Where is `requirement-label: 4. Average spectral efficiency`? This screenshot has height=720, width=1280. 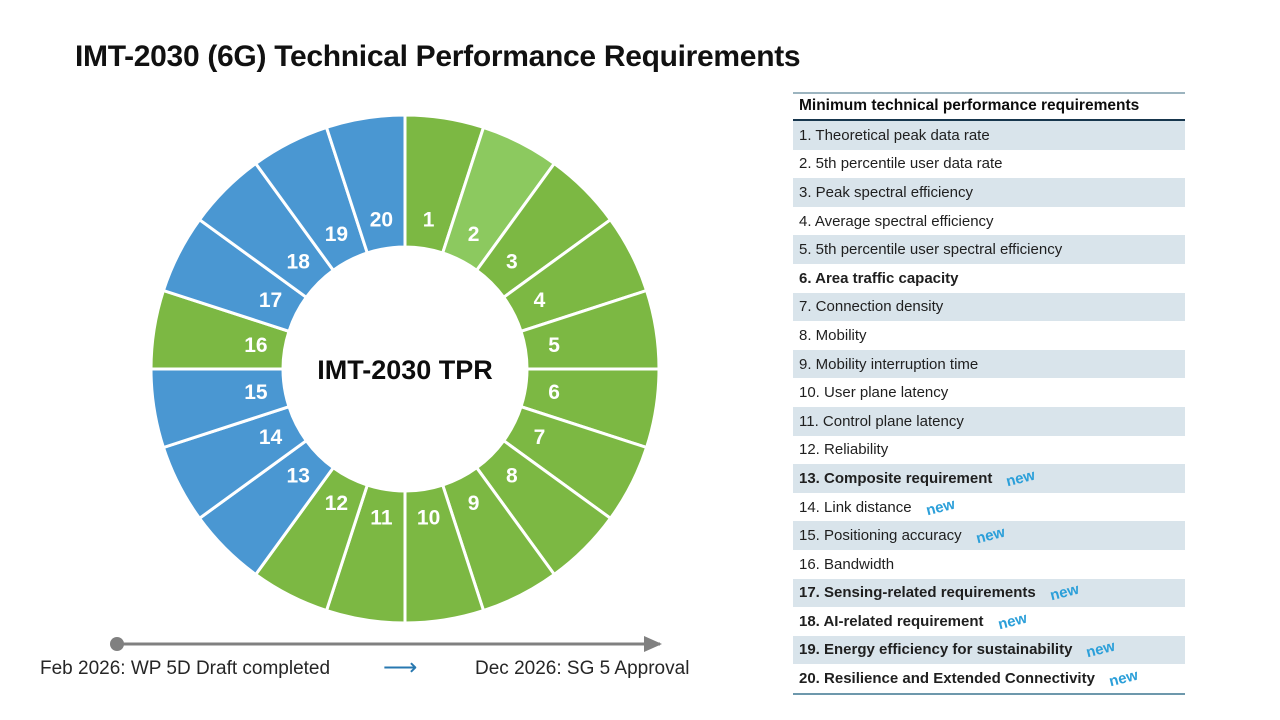
requirement-label: 4. Average spectral efficiency is located at coordinates (896, 221).